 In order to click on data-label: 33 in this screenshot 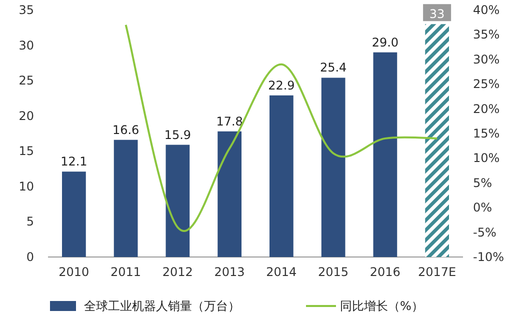, I will do `click(437, 14)`.